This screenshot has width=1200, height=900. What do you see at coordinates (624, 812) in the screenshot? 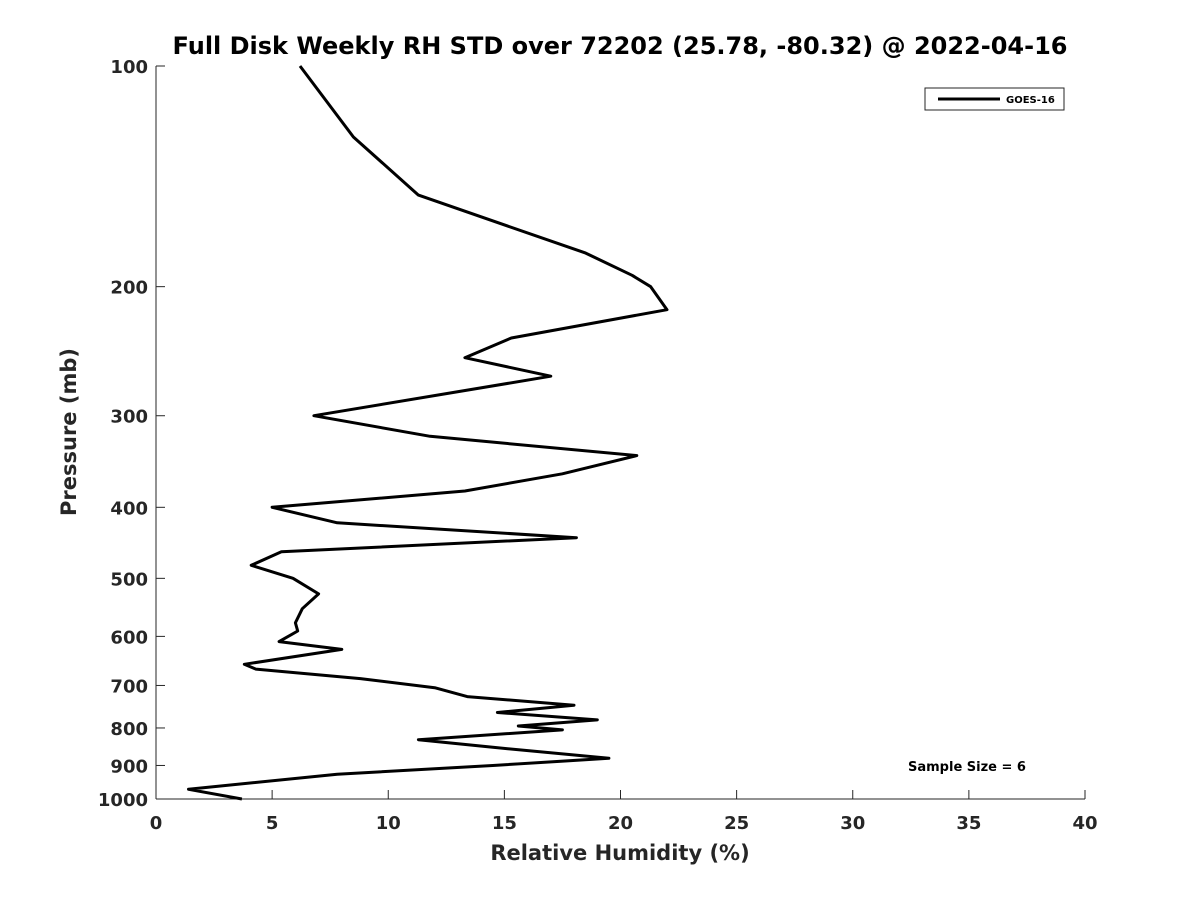
I see `x-axis-ticks: 0 5 10 15 20 25 30 35 40` at bounding box center [624, 812].